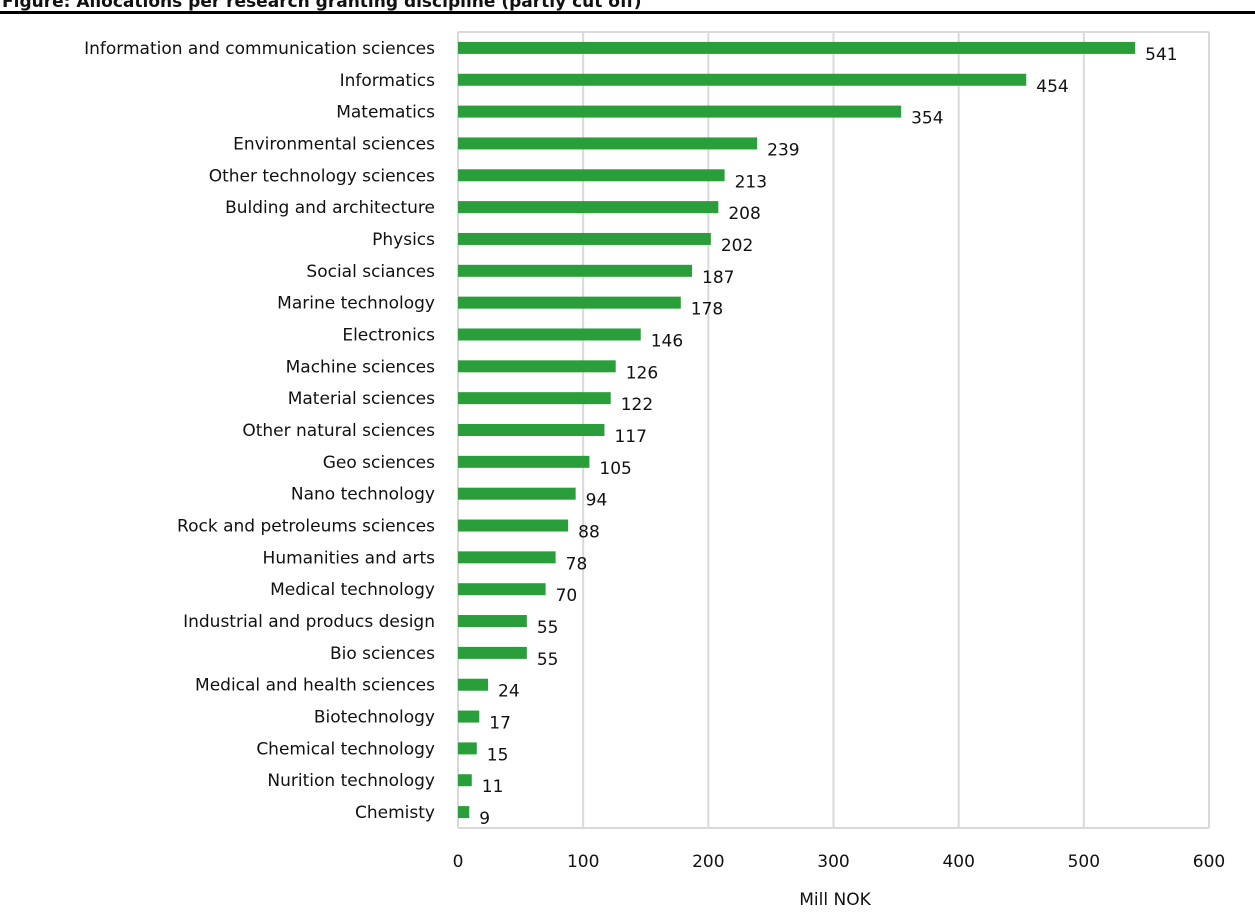 The height and width of the screenshot is (923, 1255). I want to click on category-label: Marine technology, so click(356, 304).